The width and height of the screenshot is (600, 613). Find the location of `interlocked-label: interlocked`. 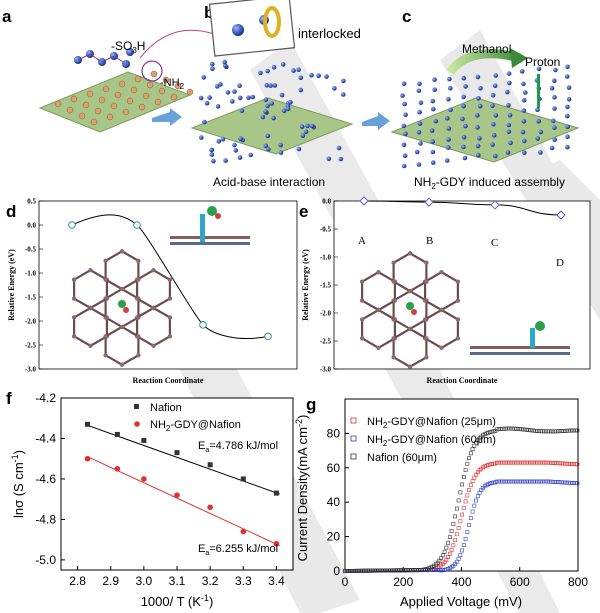

interlocked-label: interlocked is located at coordinates (329, 33).